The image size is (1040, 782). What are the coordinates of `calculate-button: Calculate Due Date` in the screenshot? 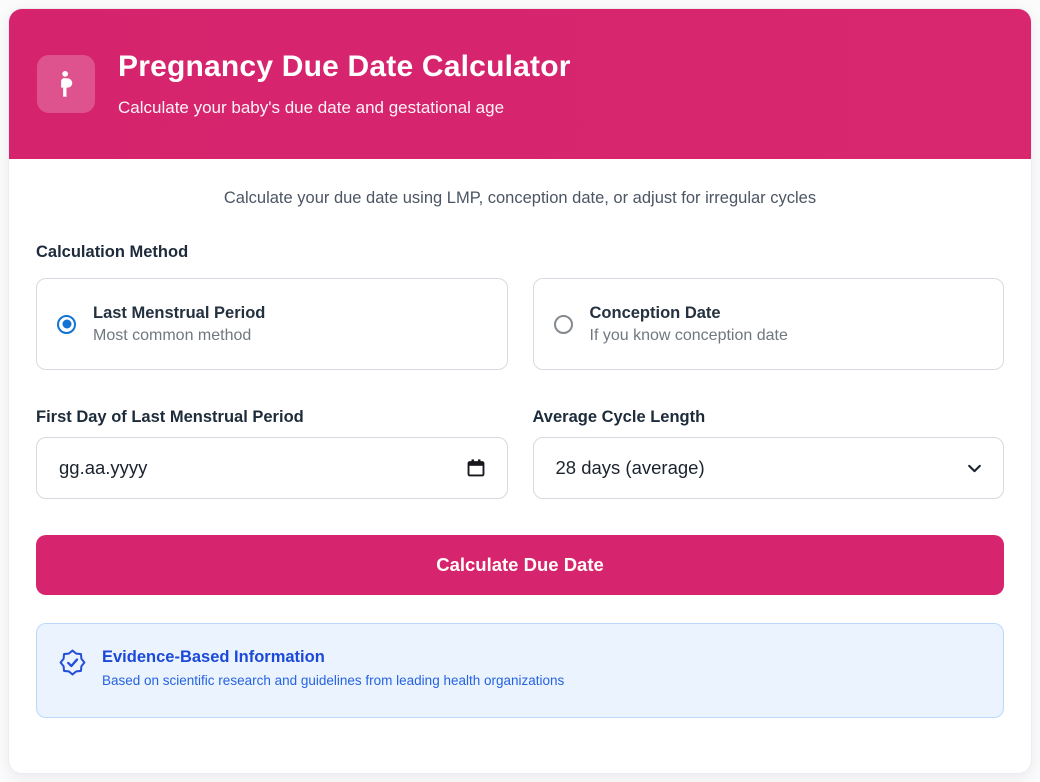 It's located at (520, 565).